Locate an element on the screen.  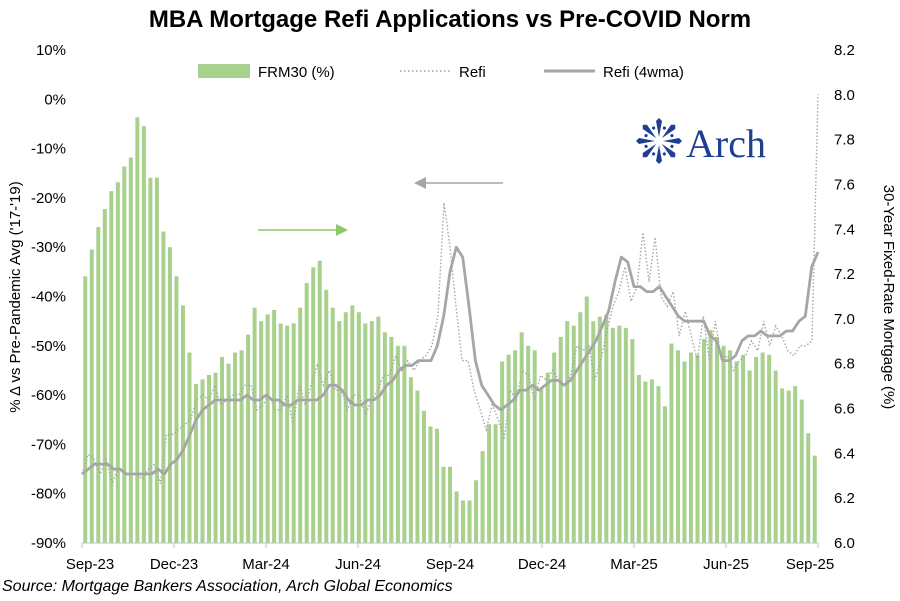
legend-swatch-frm30 is located at coordinates (224, 71).